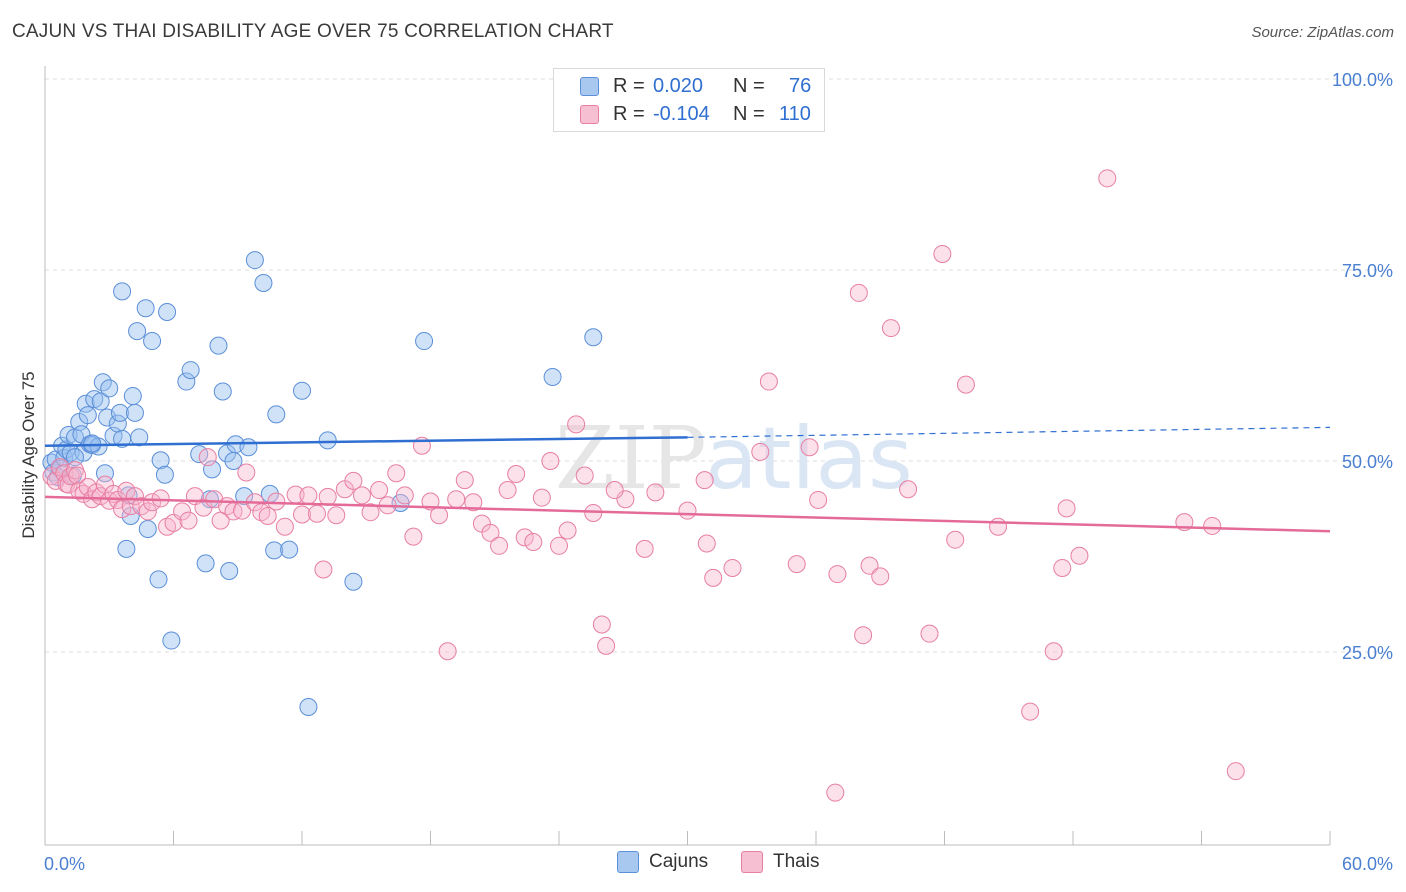  What do you see at coordinates (1367, 462) in the screenshot?
I see `y-tick-label: 50.0%` at bounding box center [1367, 462].